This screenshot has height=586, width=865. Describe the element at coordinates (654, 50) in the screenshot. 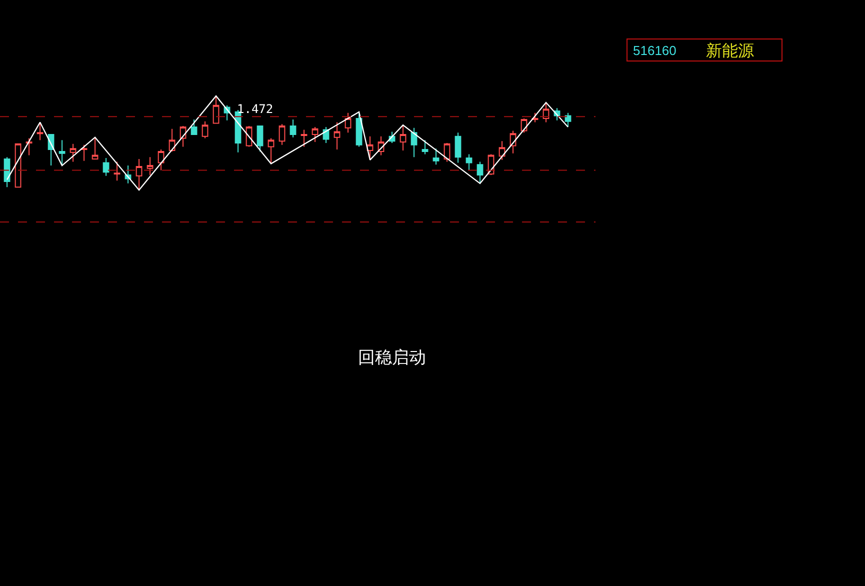

I see `text: 516160` at that location.